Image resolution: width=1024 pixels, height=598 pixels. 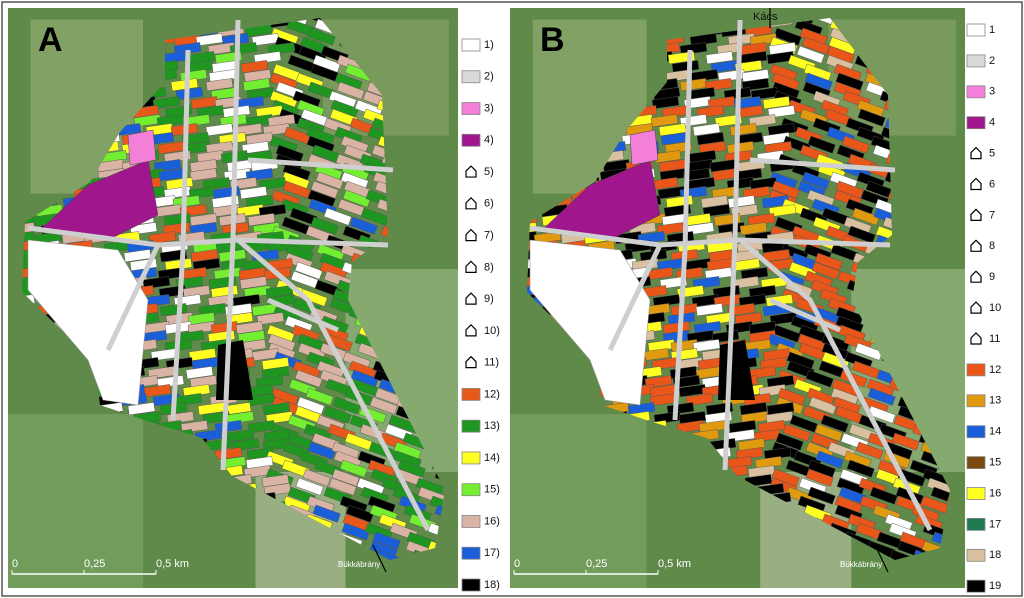 What do you see at coordinates (492, 331) in the screenshot?
I see `legend-label: 10)` at bounding box center [492, 331].